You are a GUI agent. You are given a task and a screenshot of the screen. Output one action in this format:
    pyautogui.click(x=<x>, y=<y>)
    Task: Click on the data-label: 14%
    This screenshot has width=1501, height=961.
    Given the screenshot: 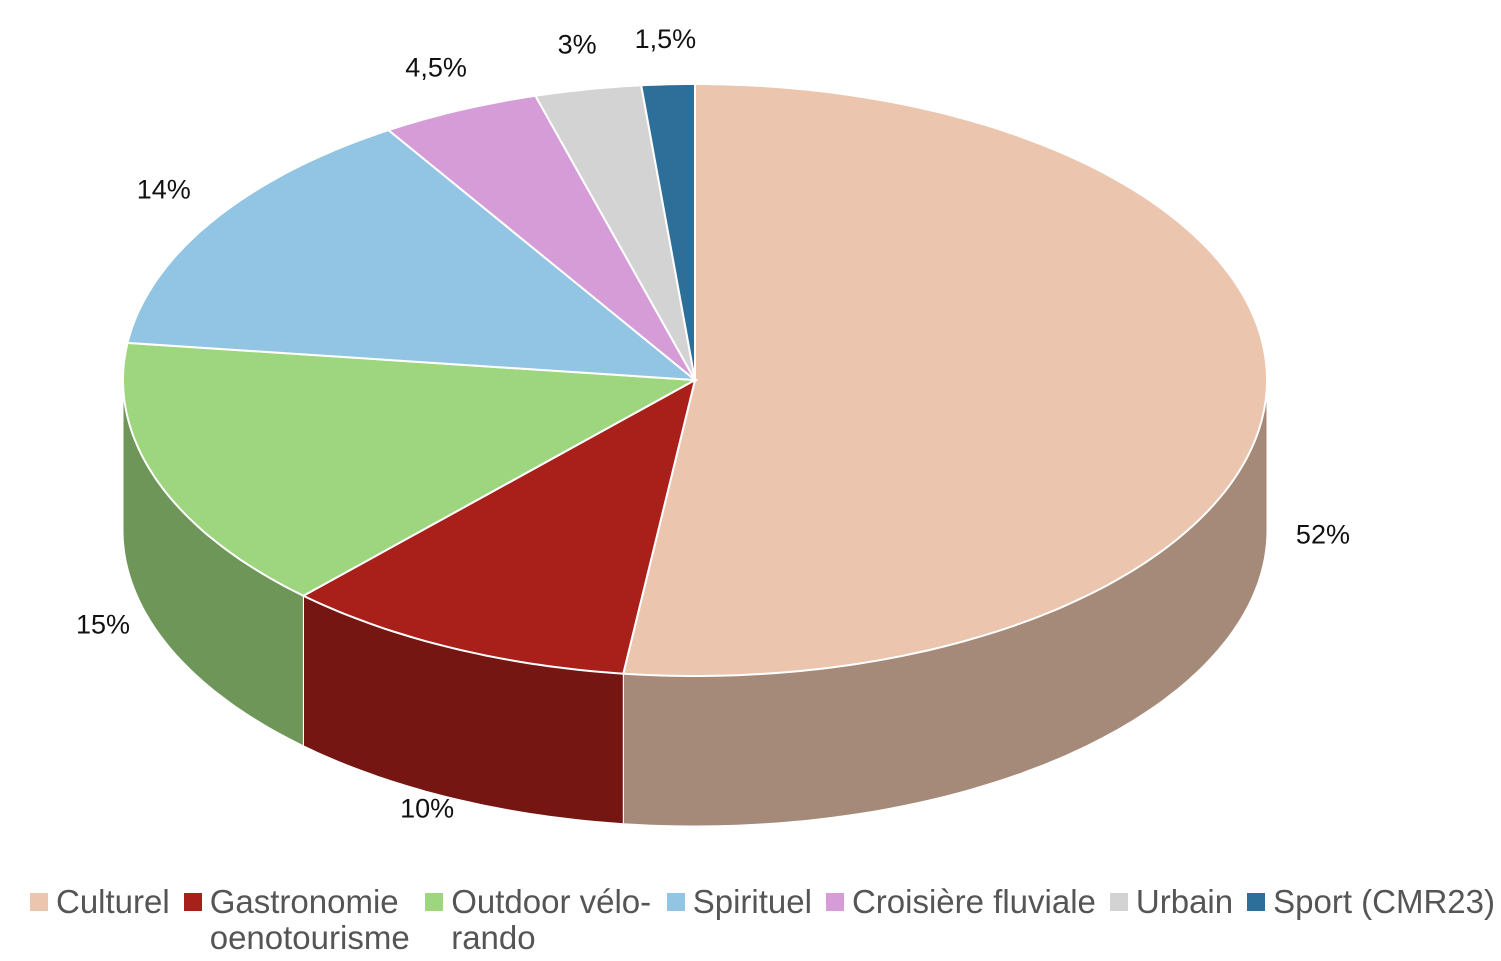 What is the action you would take?
    pyautogui.click(x=164, y=190)
    